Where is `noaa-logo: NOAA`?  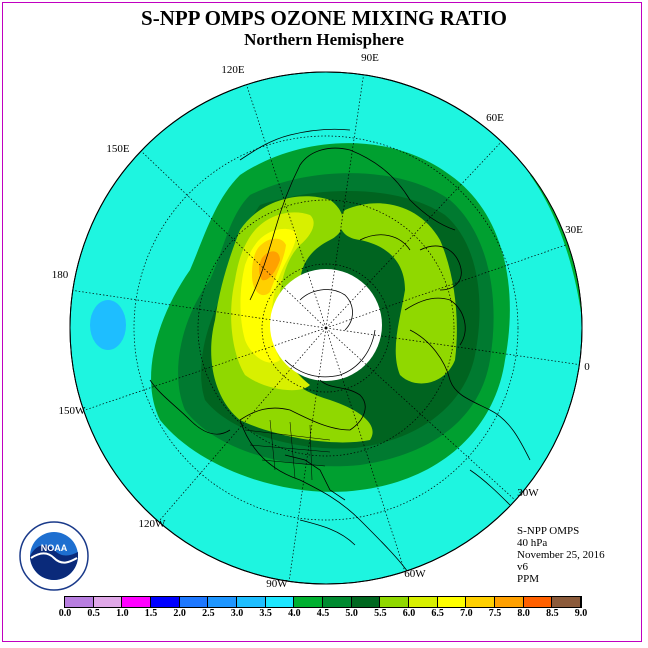
noaa-logo: NOAA is located at coordinates (54, 556).